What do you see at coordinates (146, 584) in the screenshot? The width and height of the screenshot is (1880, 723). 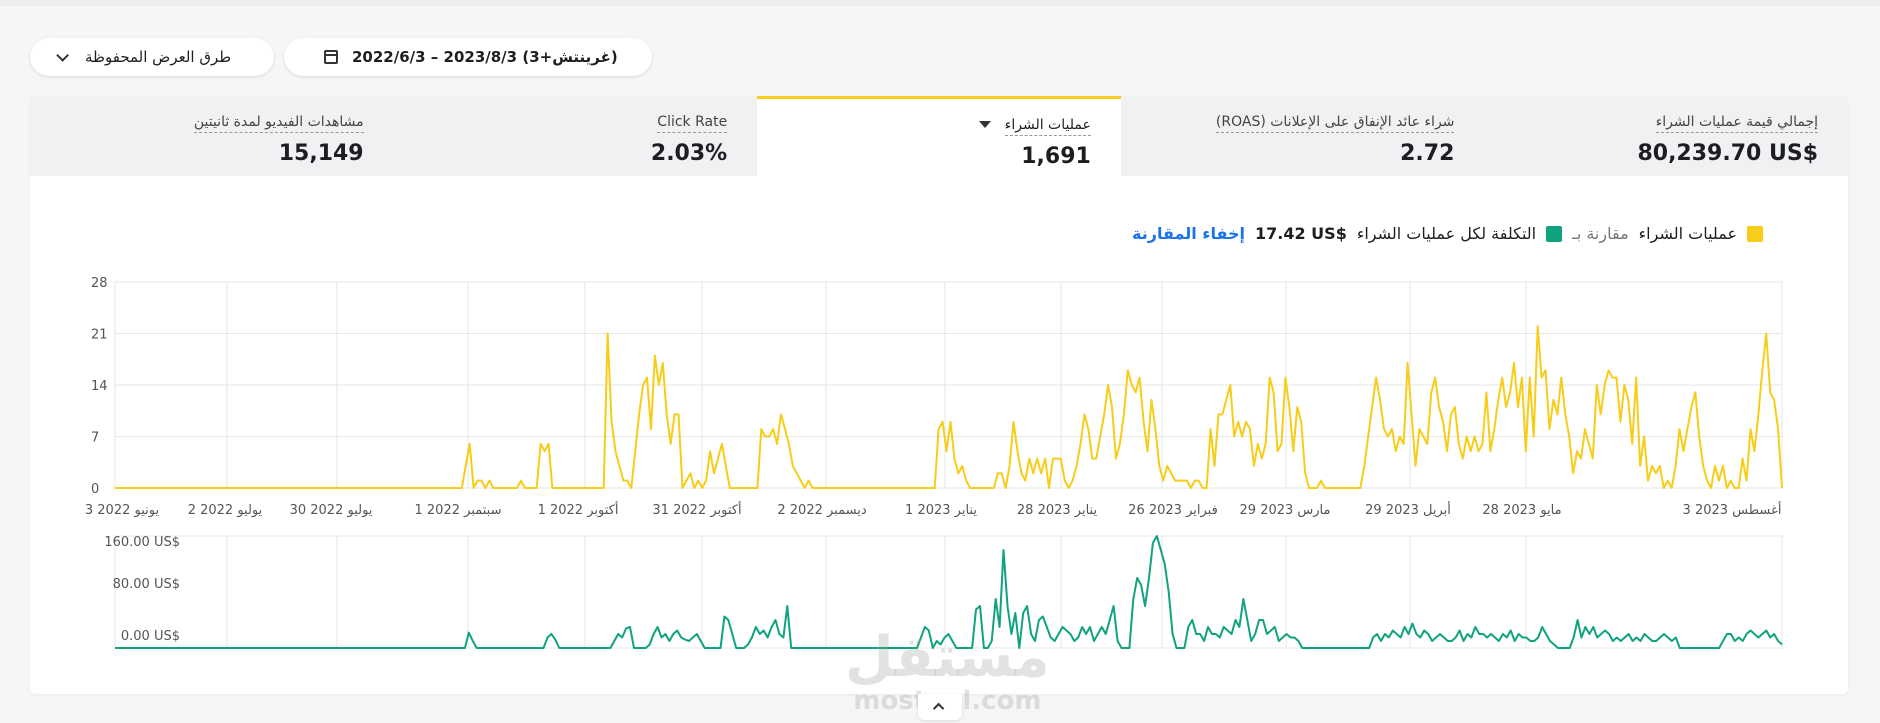 I see `chart2-ytick-label: 80.00 US$` at bounding box center [146, 584].